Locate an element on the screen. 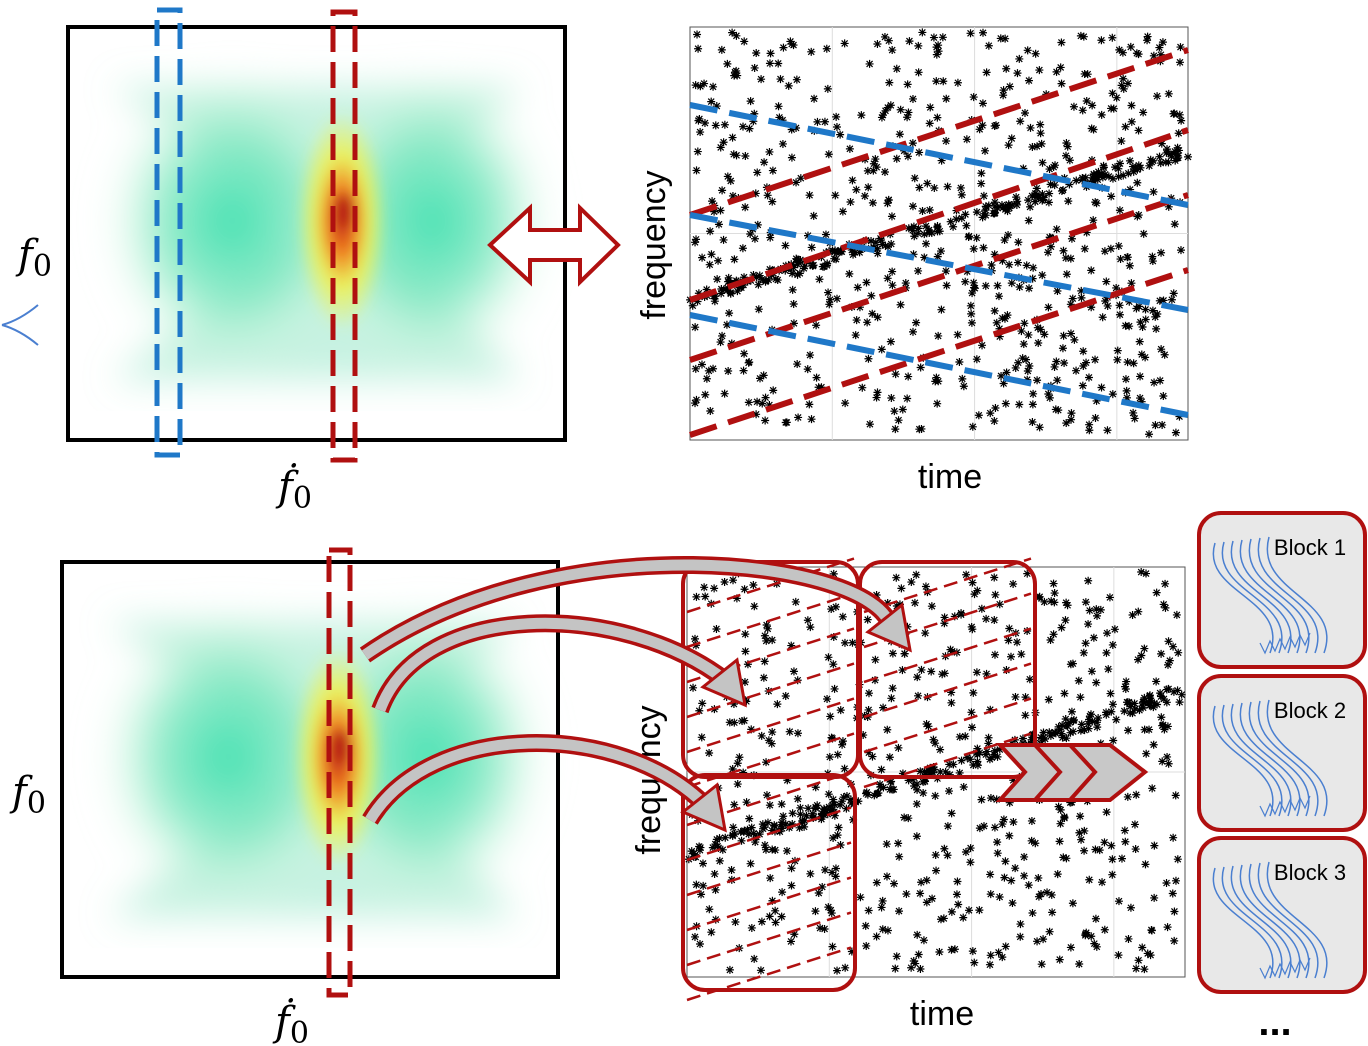 The height and width of the screenshot is (1046, 1368). heatmap is located at coordinates (316, 233).